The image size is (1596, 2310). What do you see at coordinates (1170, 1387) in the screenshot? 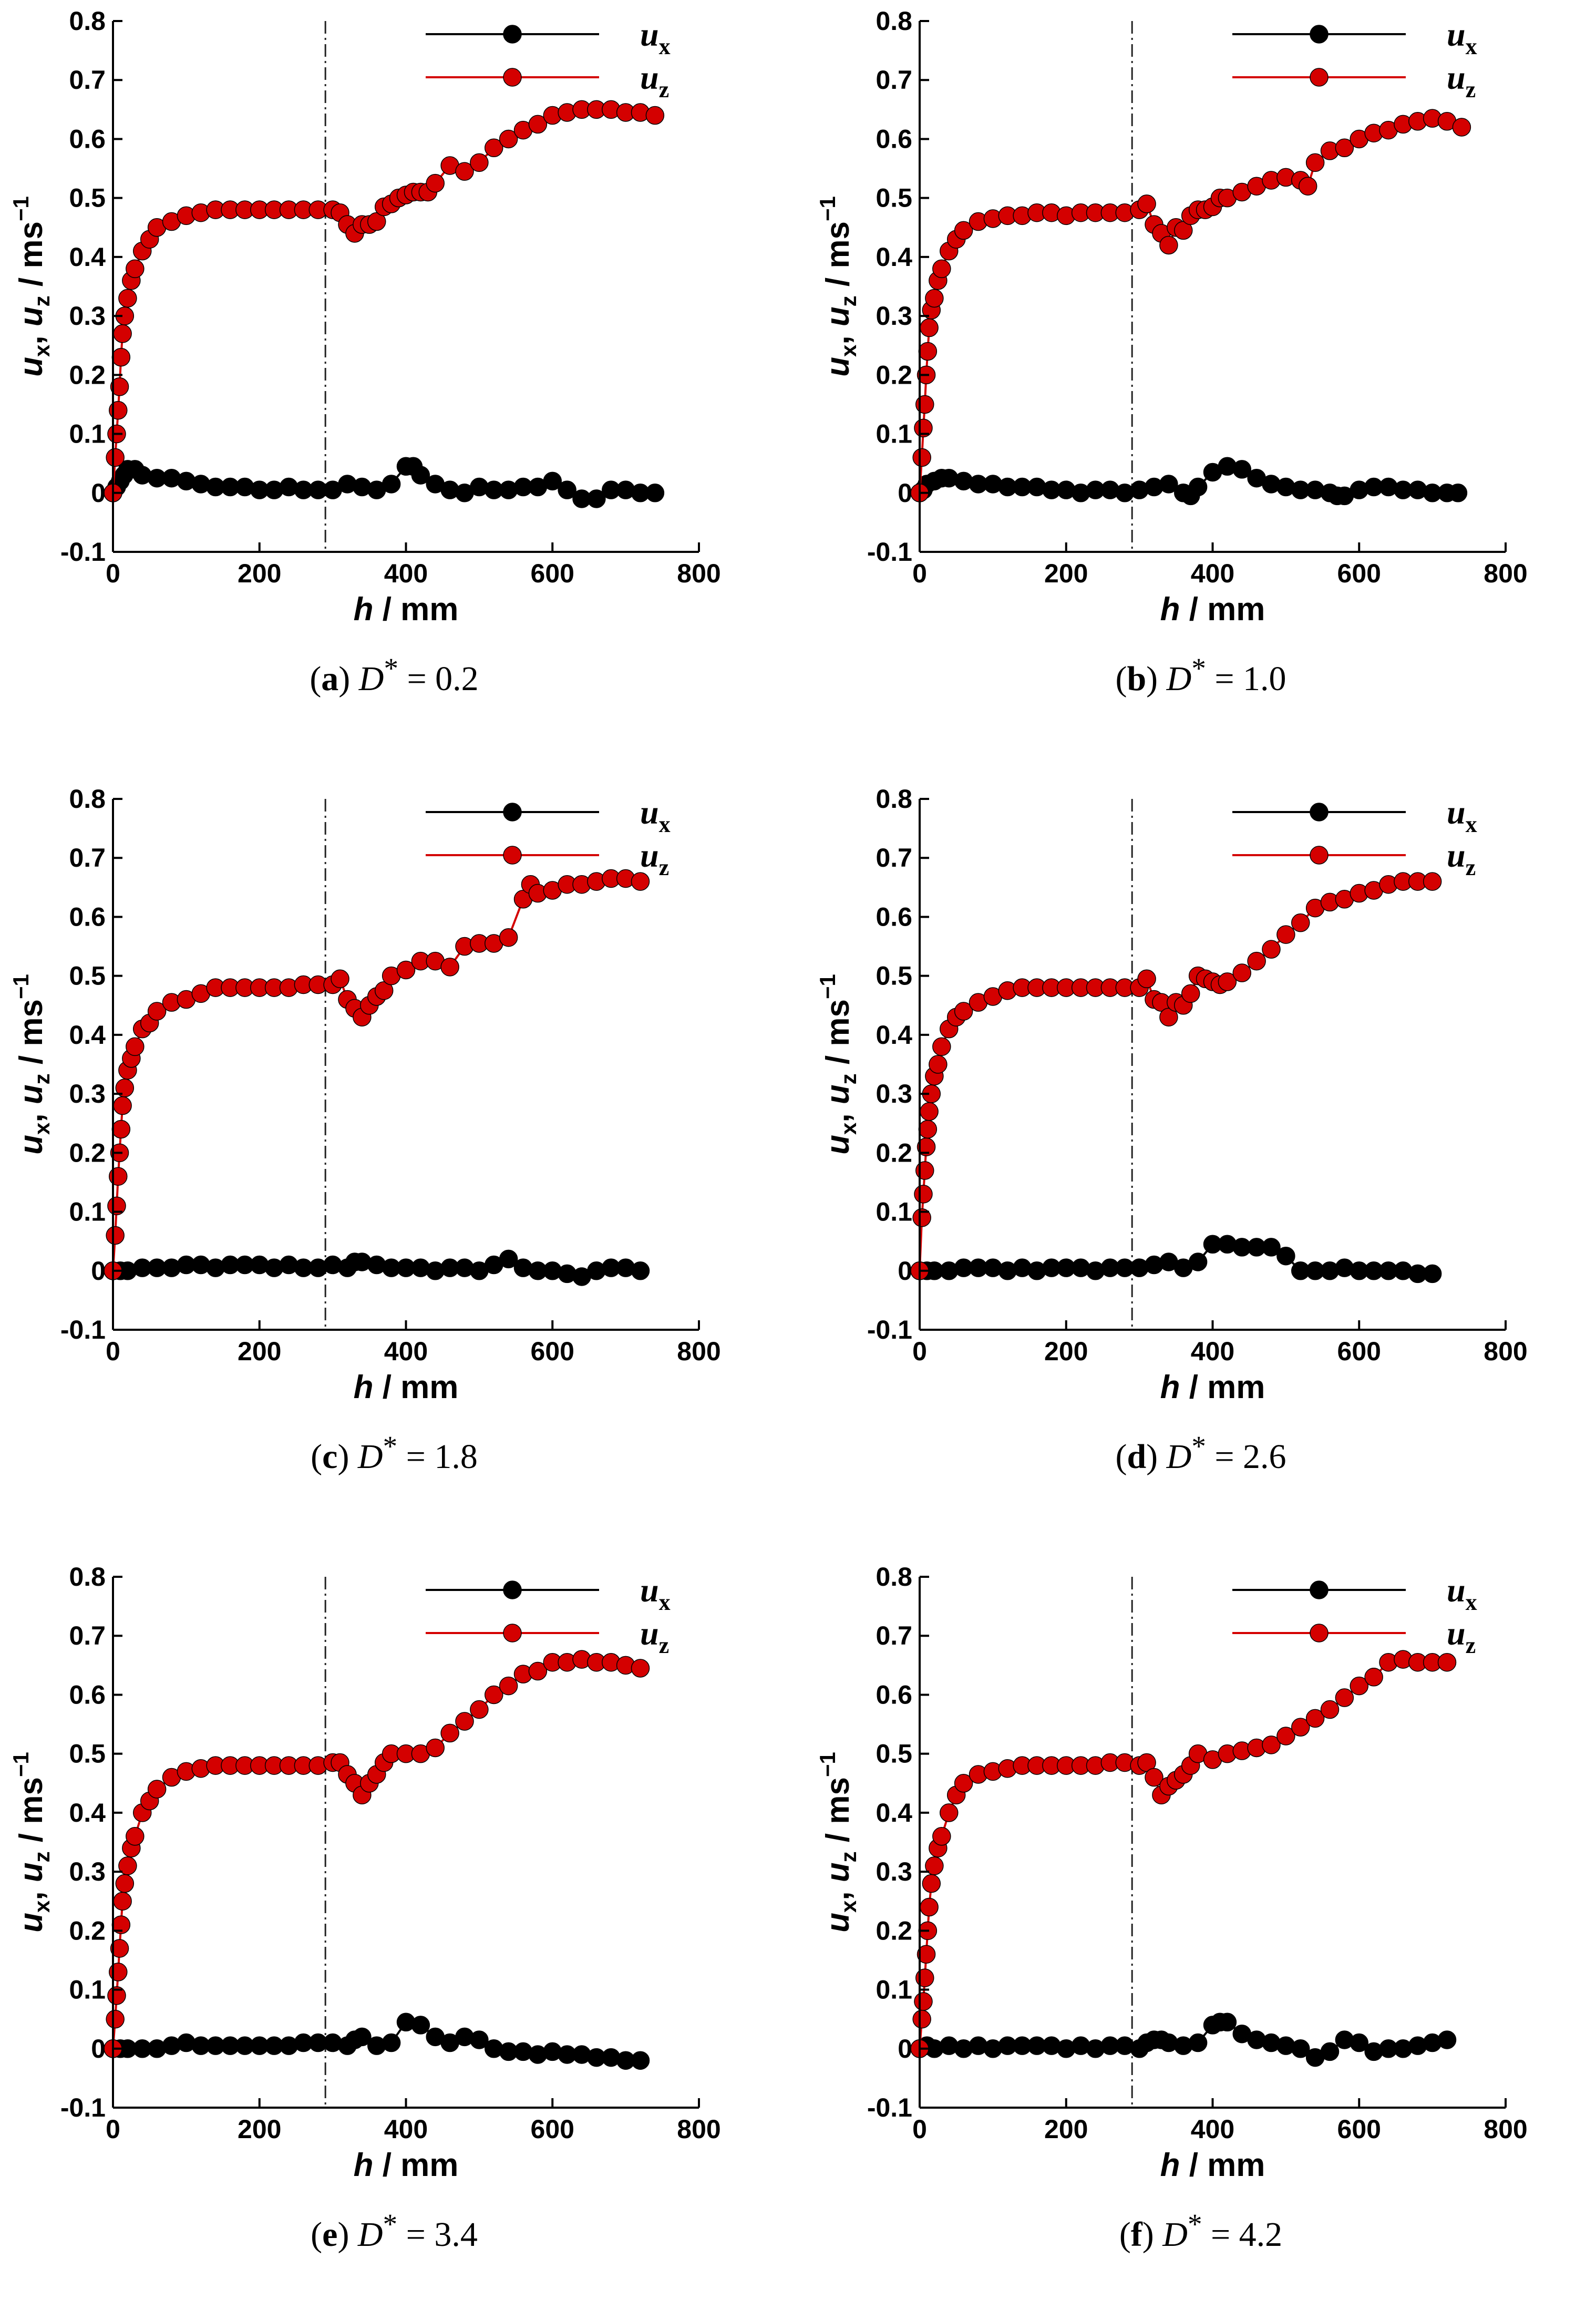
I see `x-axis-title-var: h` at bounding box center [1170, 1387].